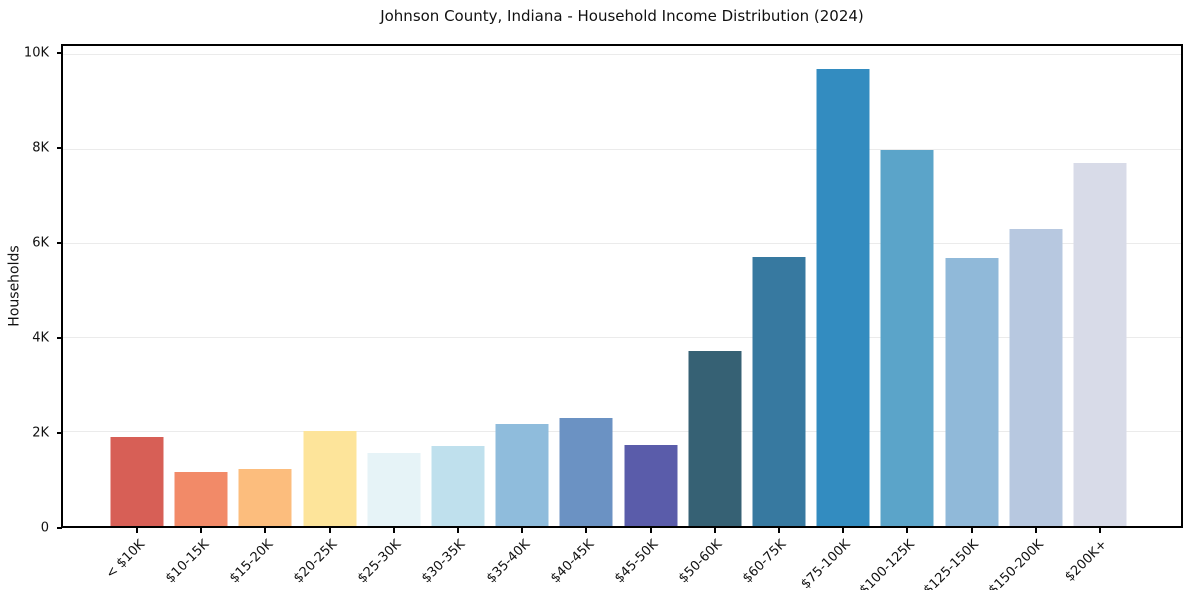  What do you see at coordinates (1086, 561) in the screenshot?
I see `x-tick-label: $200K+` at bounding box center [1086, 561].